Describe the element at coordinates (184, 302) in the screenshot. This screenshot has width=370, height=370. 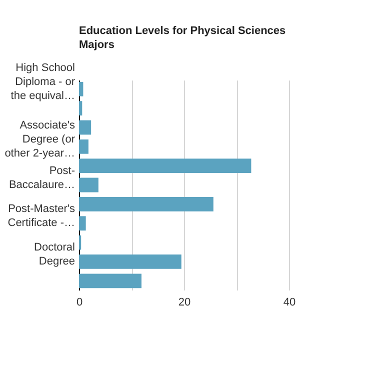
I see `x-tick-label: 20` at that location.